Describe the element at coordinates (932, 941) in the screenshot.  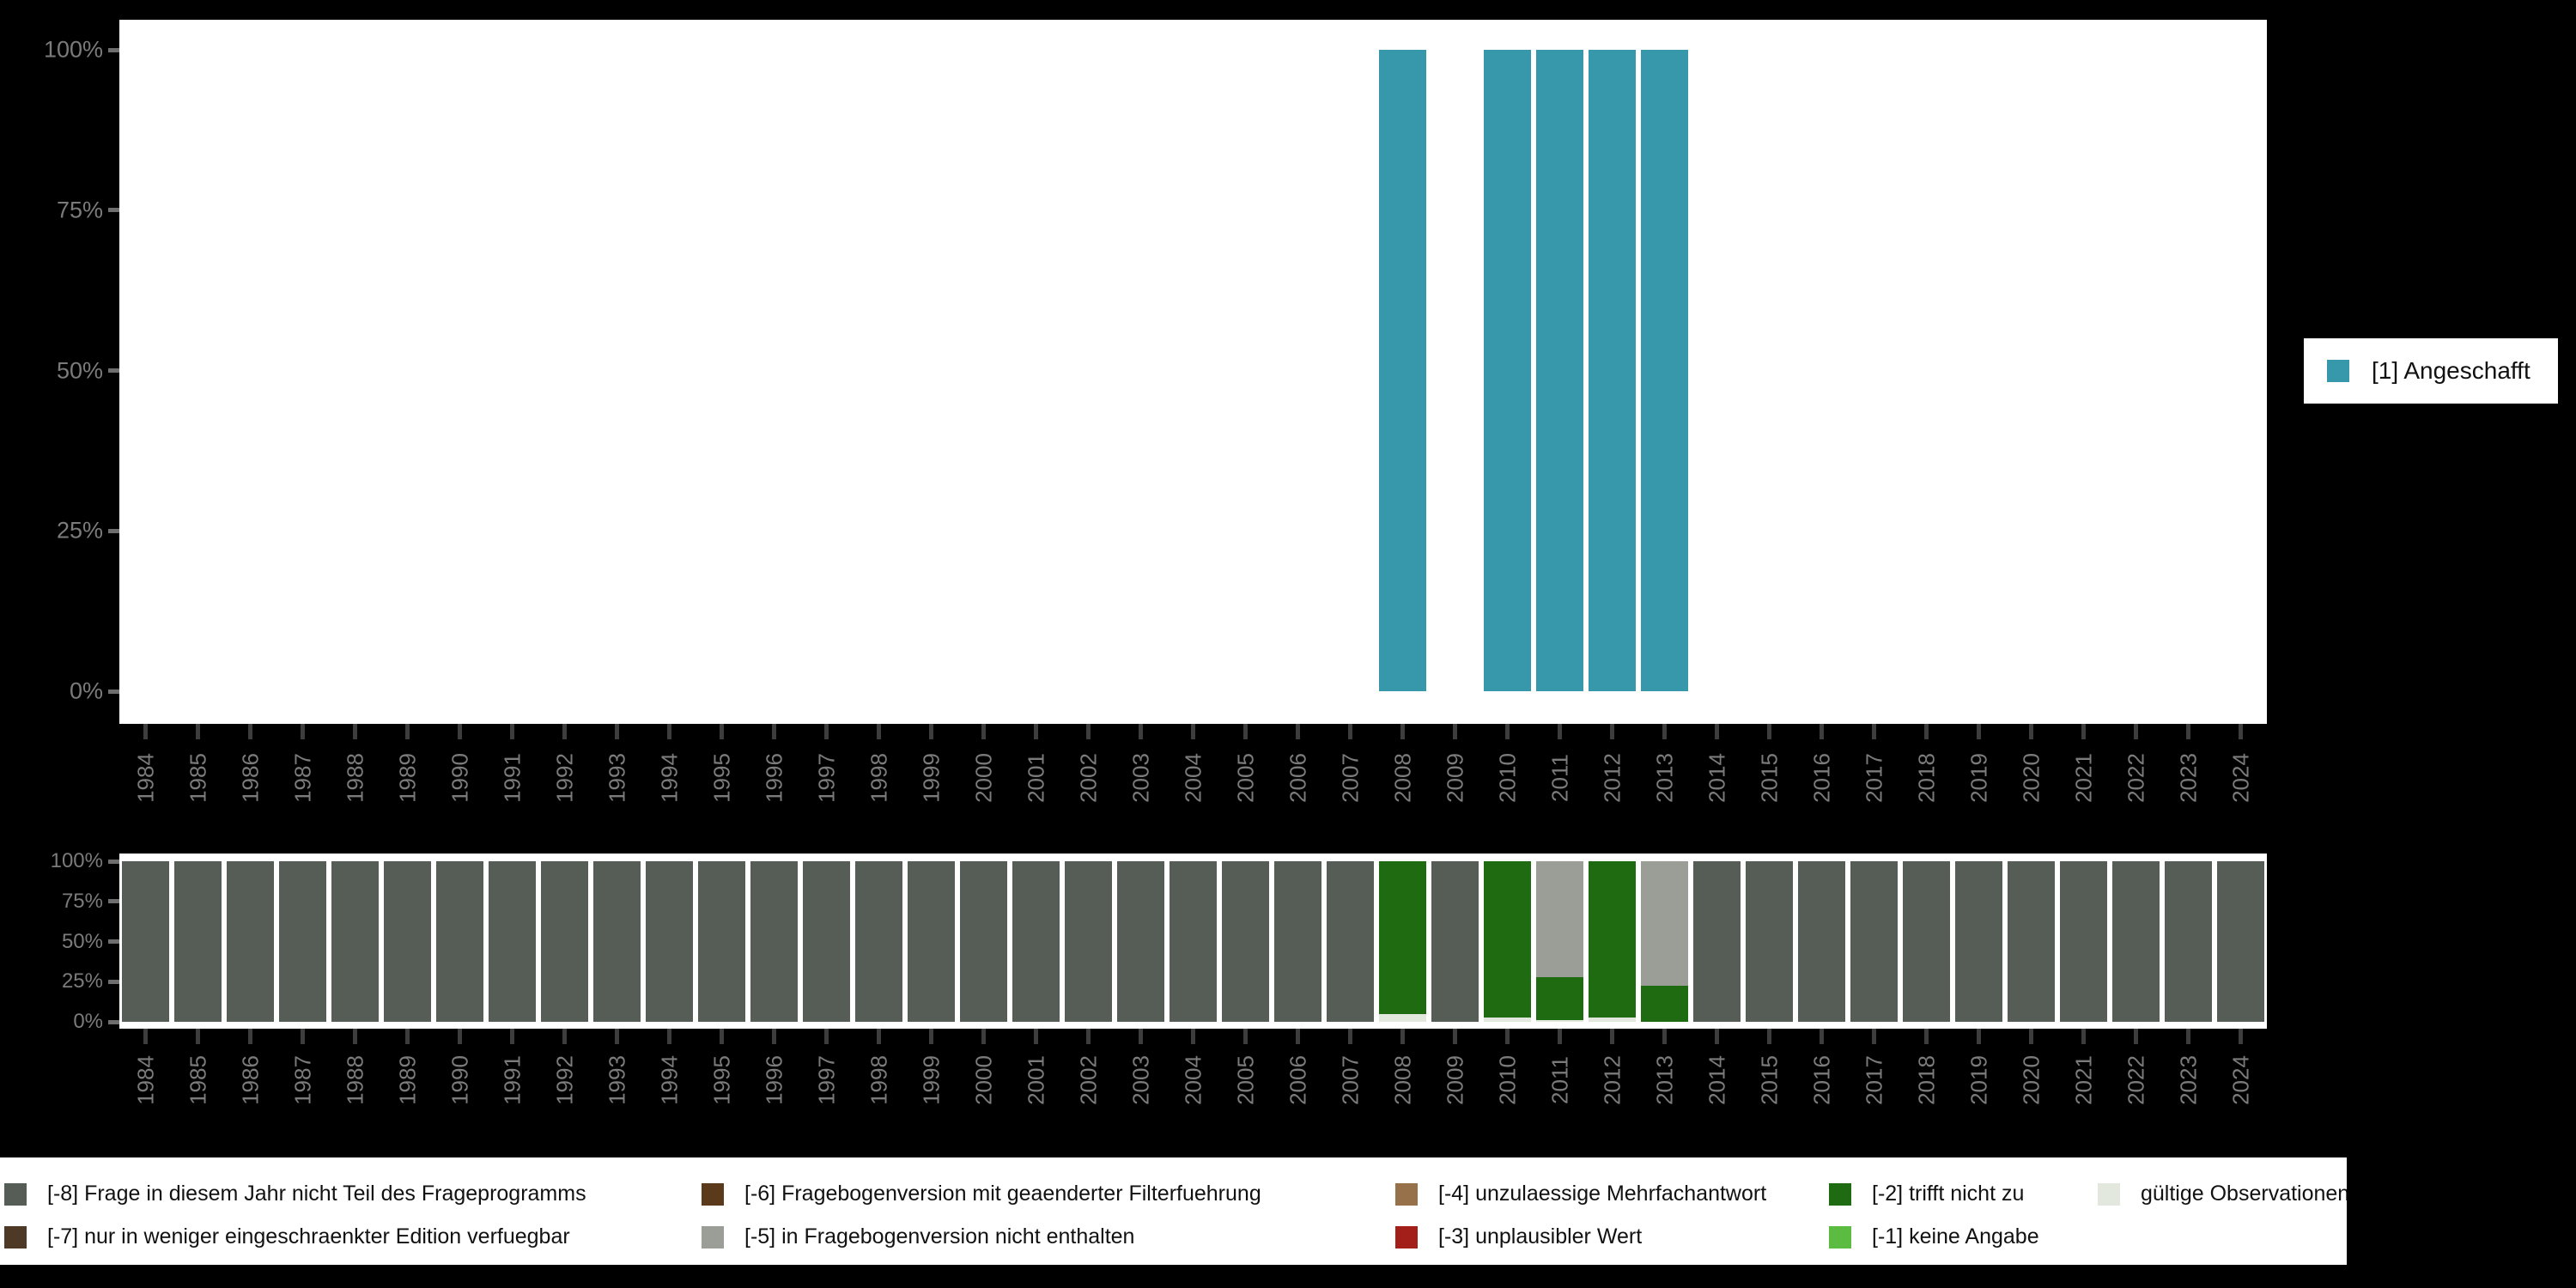
I see `bar-1999-segment--8` at that location.